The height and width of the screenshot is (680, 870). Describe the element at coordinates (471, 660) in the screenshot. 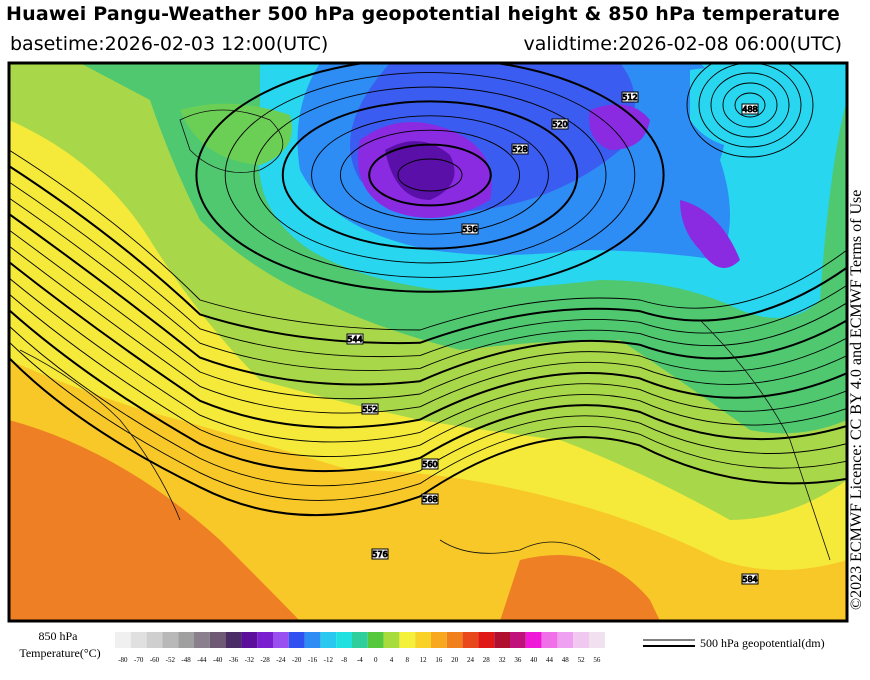

I see `colorbar-tick-label: 24` at that location.